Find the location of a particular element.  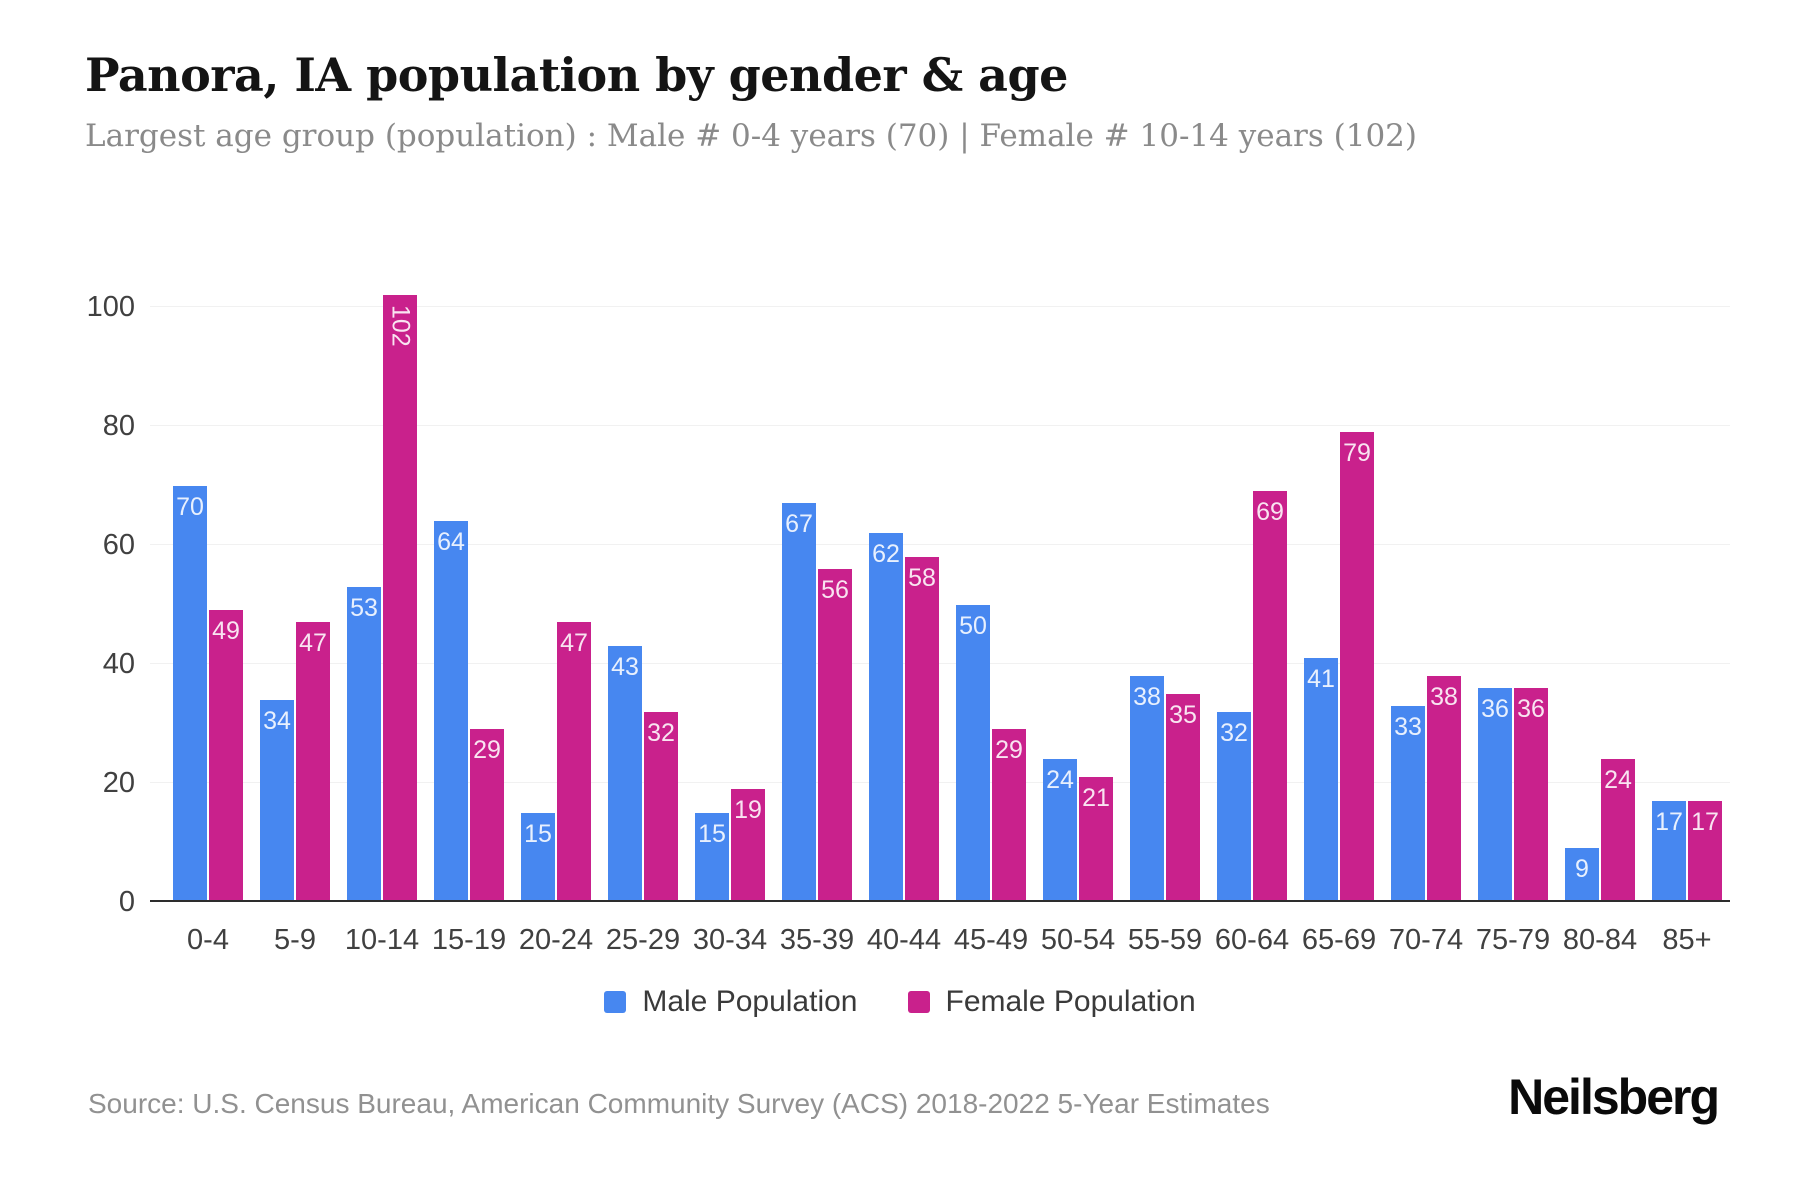

bar-value-label: 70 is located at coordinates (190, 506).